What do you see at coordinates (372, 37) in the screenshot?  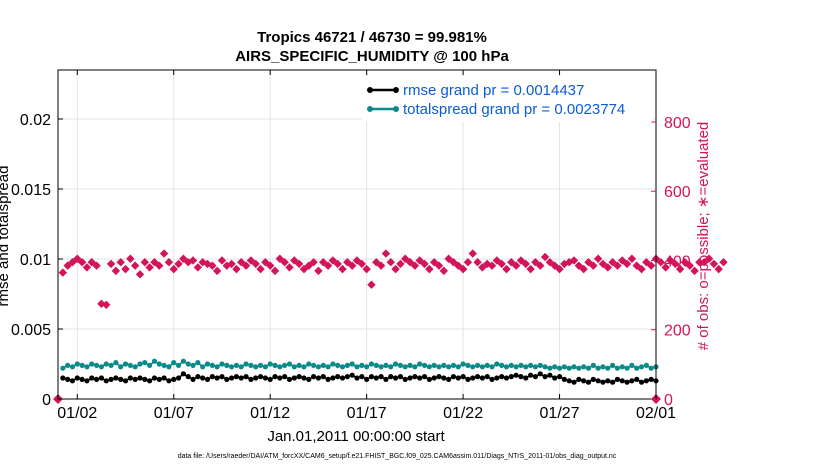 I see `chart-title: Tropics 46721 / 46730 = 99.981%` at bounding box center [372, 37].